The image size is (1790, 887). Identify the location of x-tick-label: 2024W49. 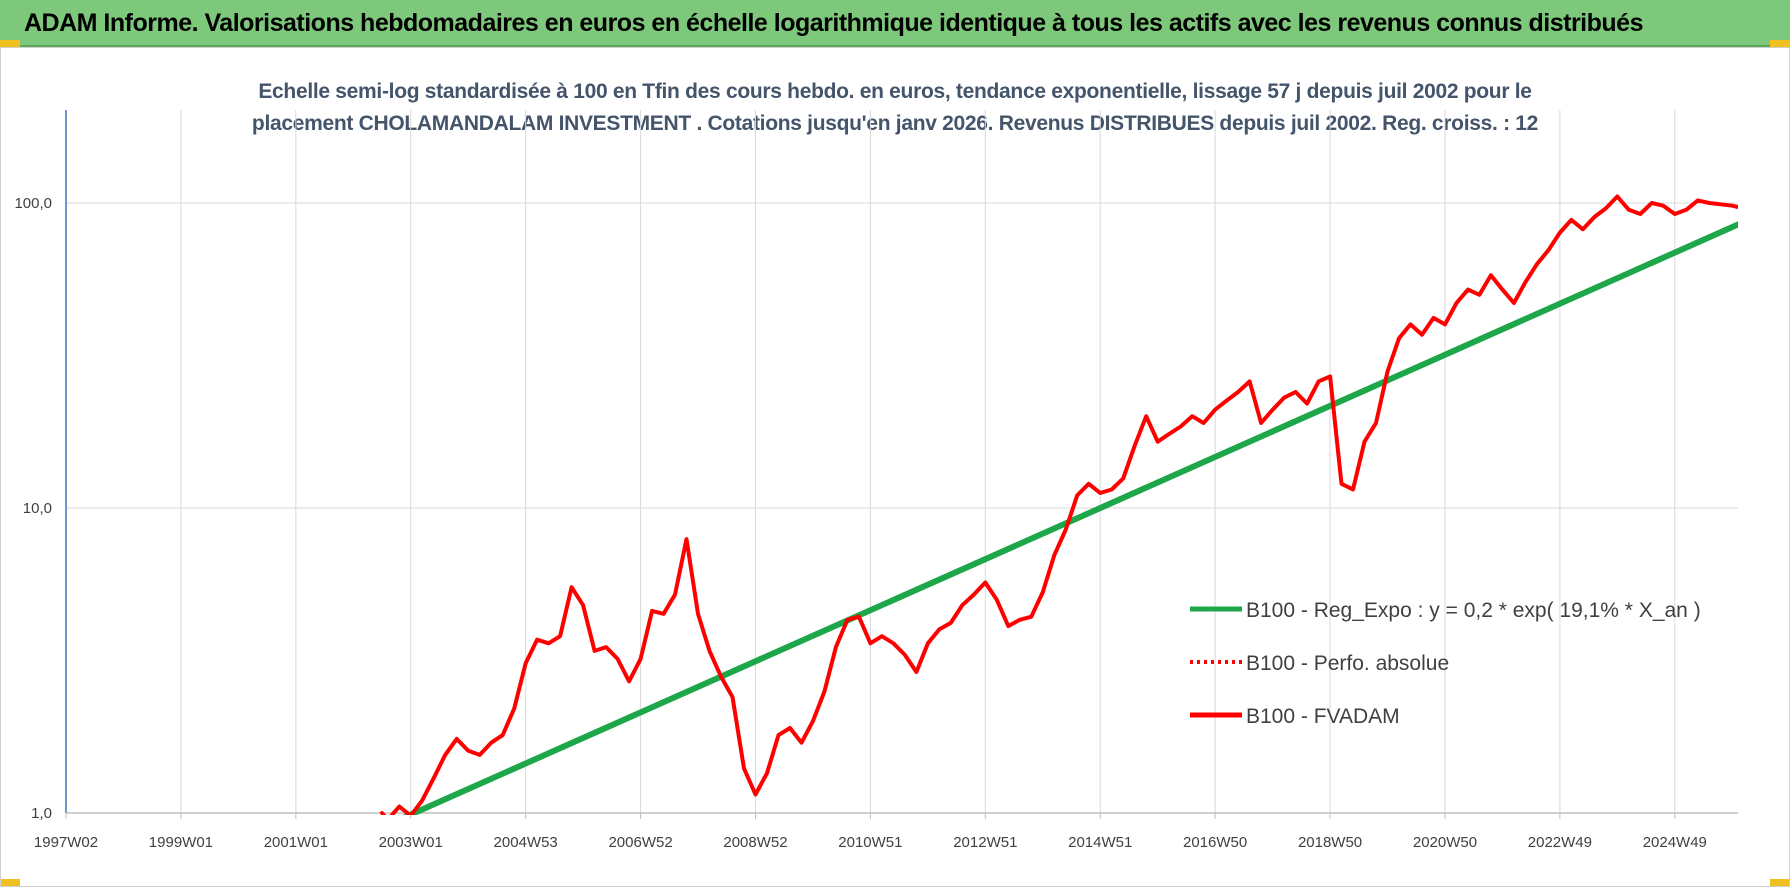
(1675, 842).